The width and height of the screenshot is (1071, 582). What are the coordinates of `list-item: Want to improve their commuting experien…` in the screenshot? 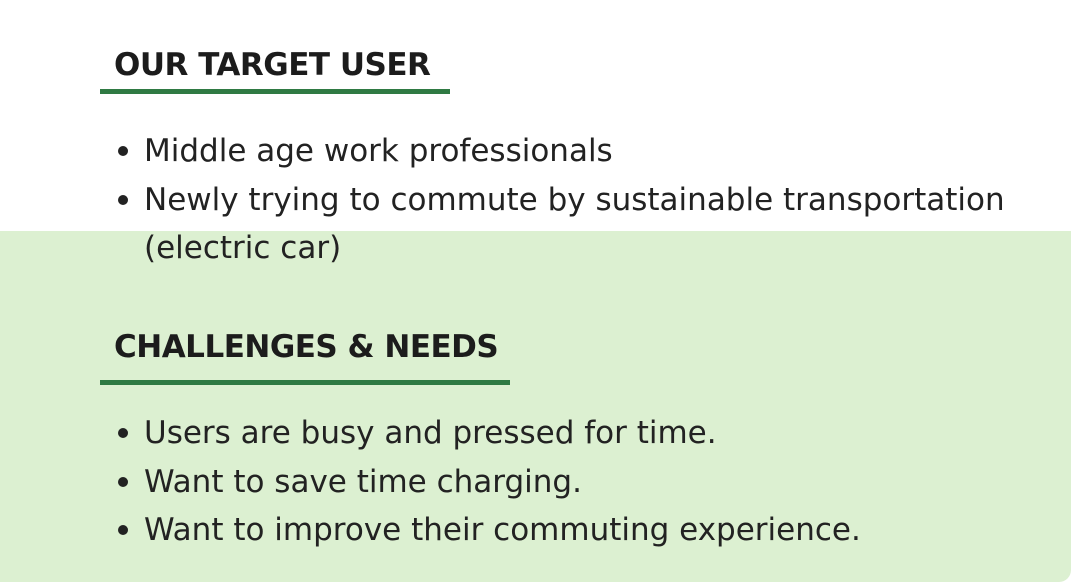 It's located at (489, 530).